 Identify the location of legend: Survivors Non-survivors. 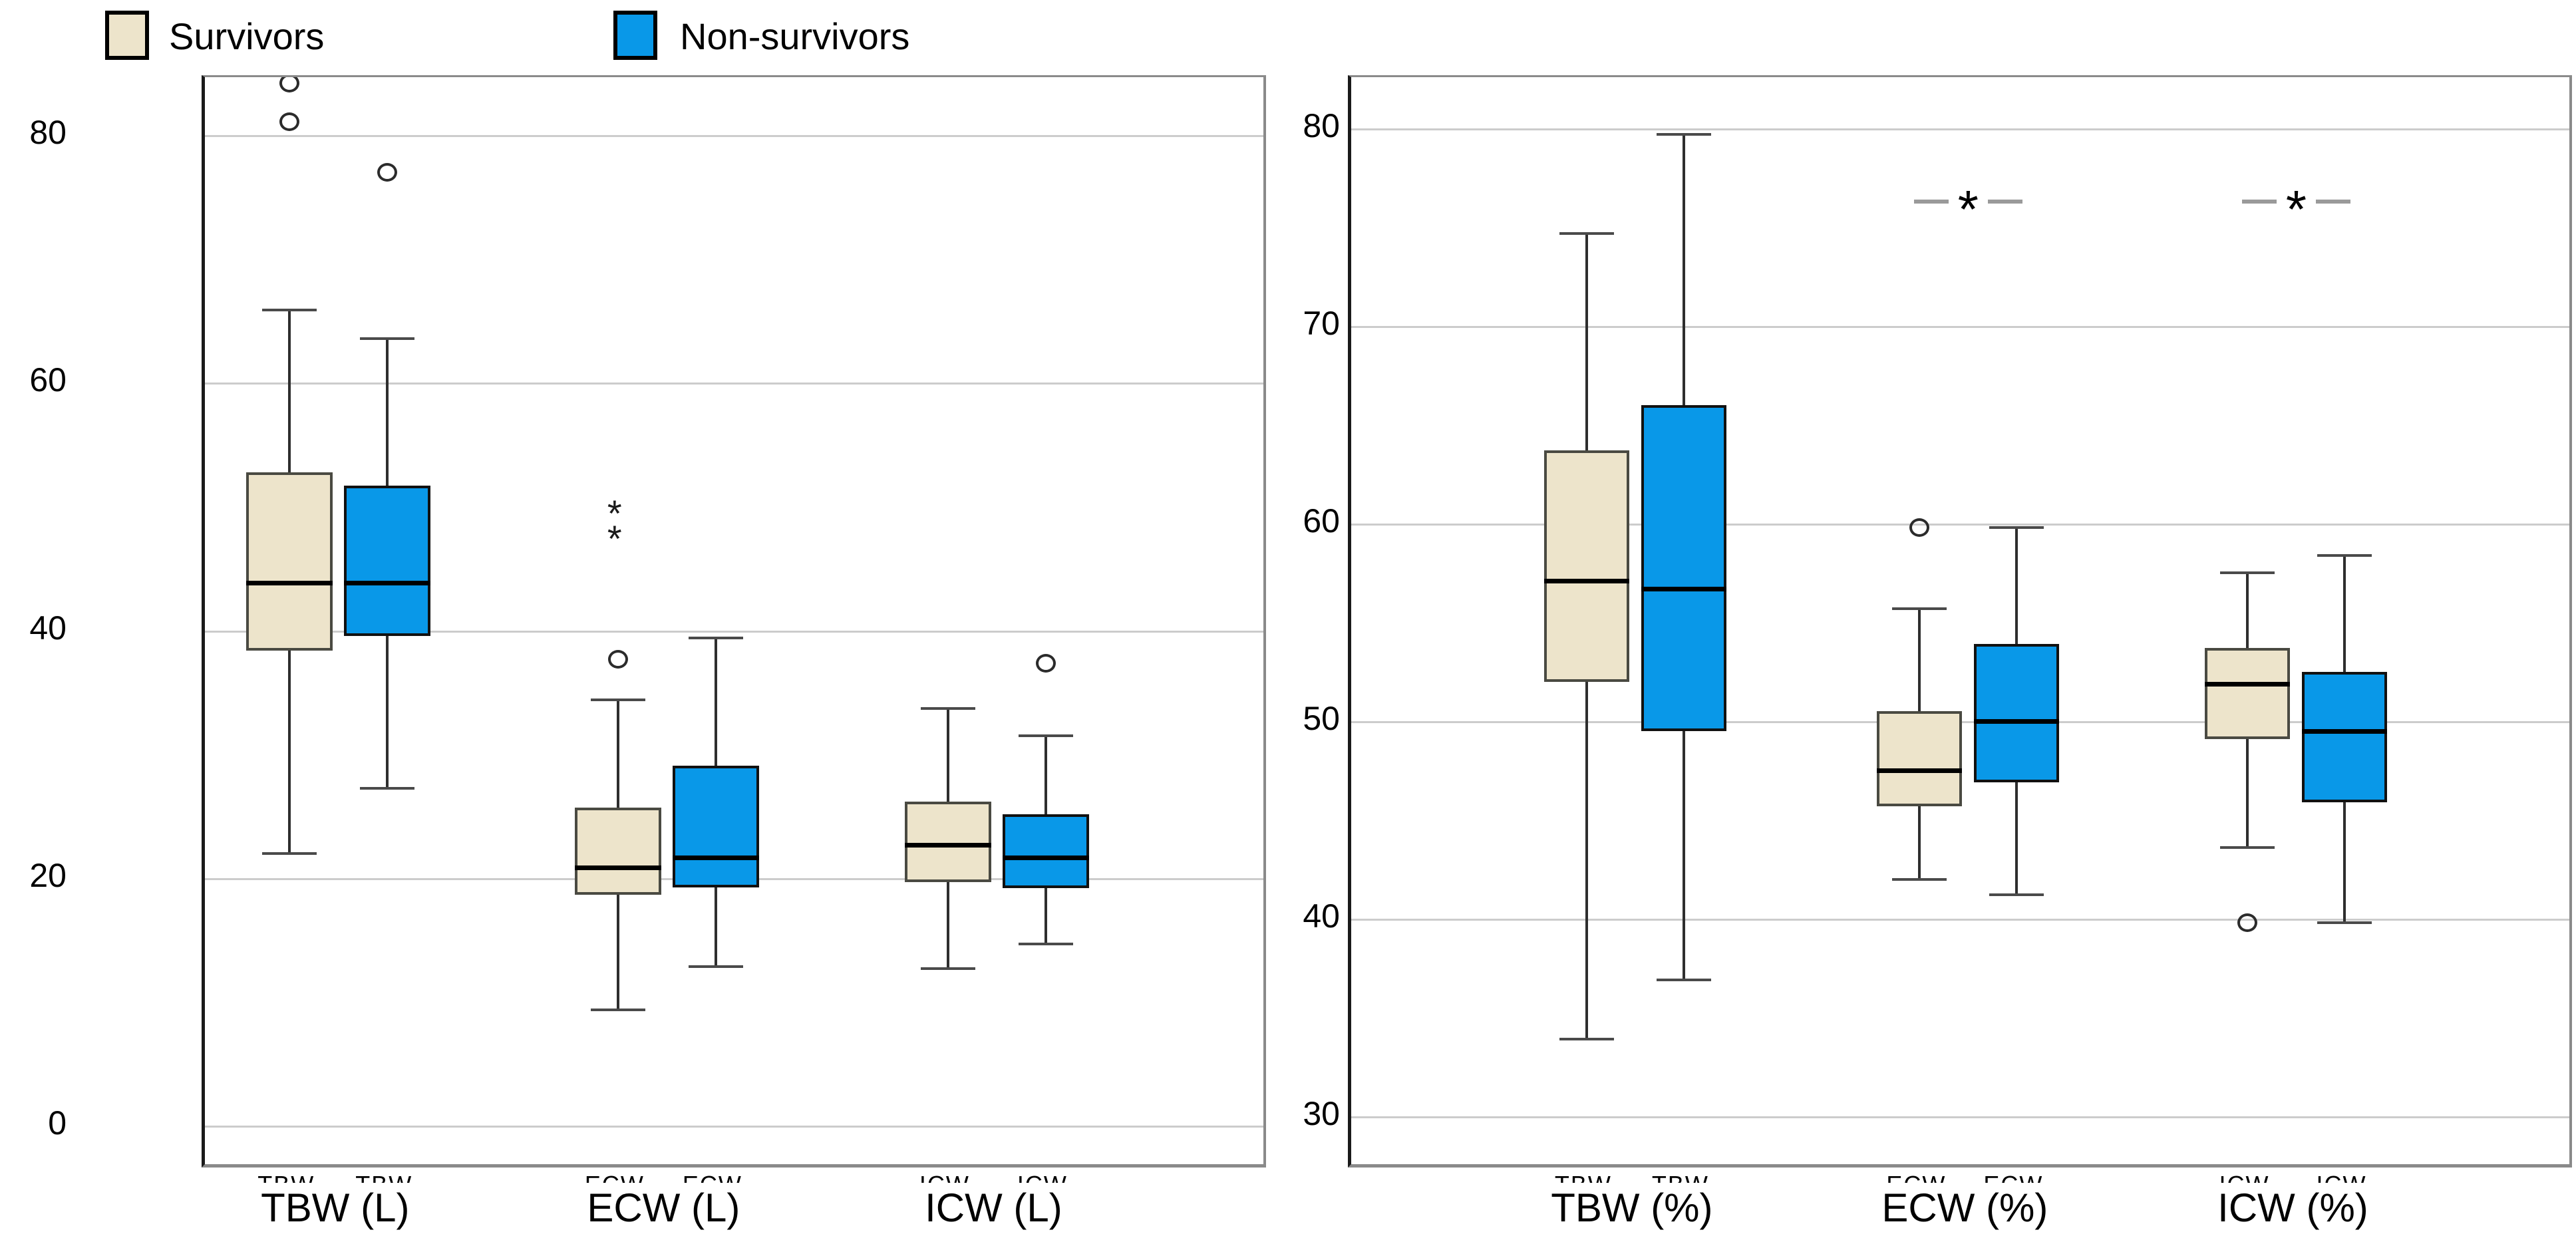
(665, 36).